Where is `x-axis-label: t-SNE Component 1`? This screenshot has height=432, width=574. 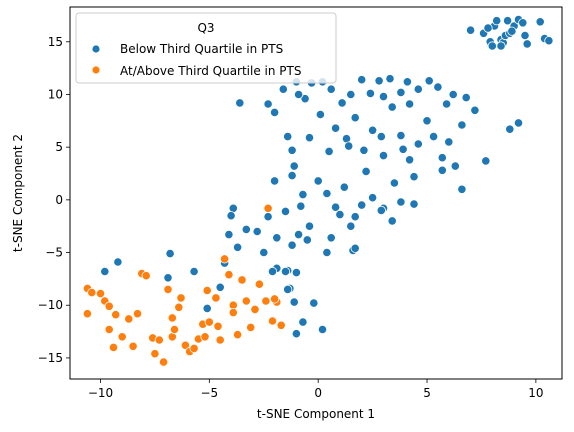
x-axis-label: t-SNE Component 1 is located at coordinates (316, 414).